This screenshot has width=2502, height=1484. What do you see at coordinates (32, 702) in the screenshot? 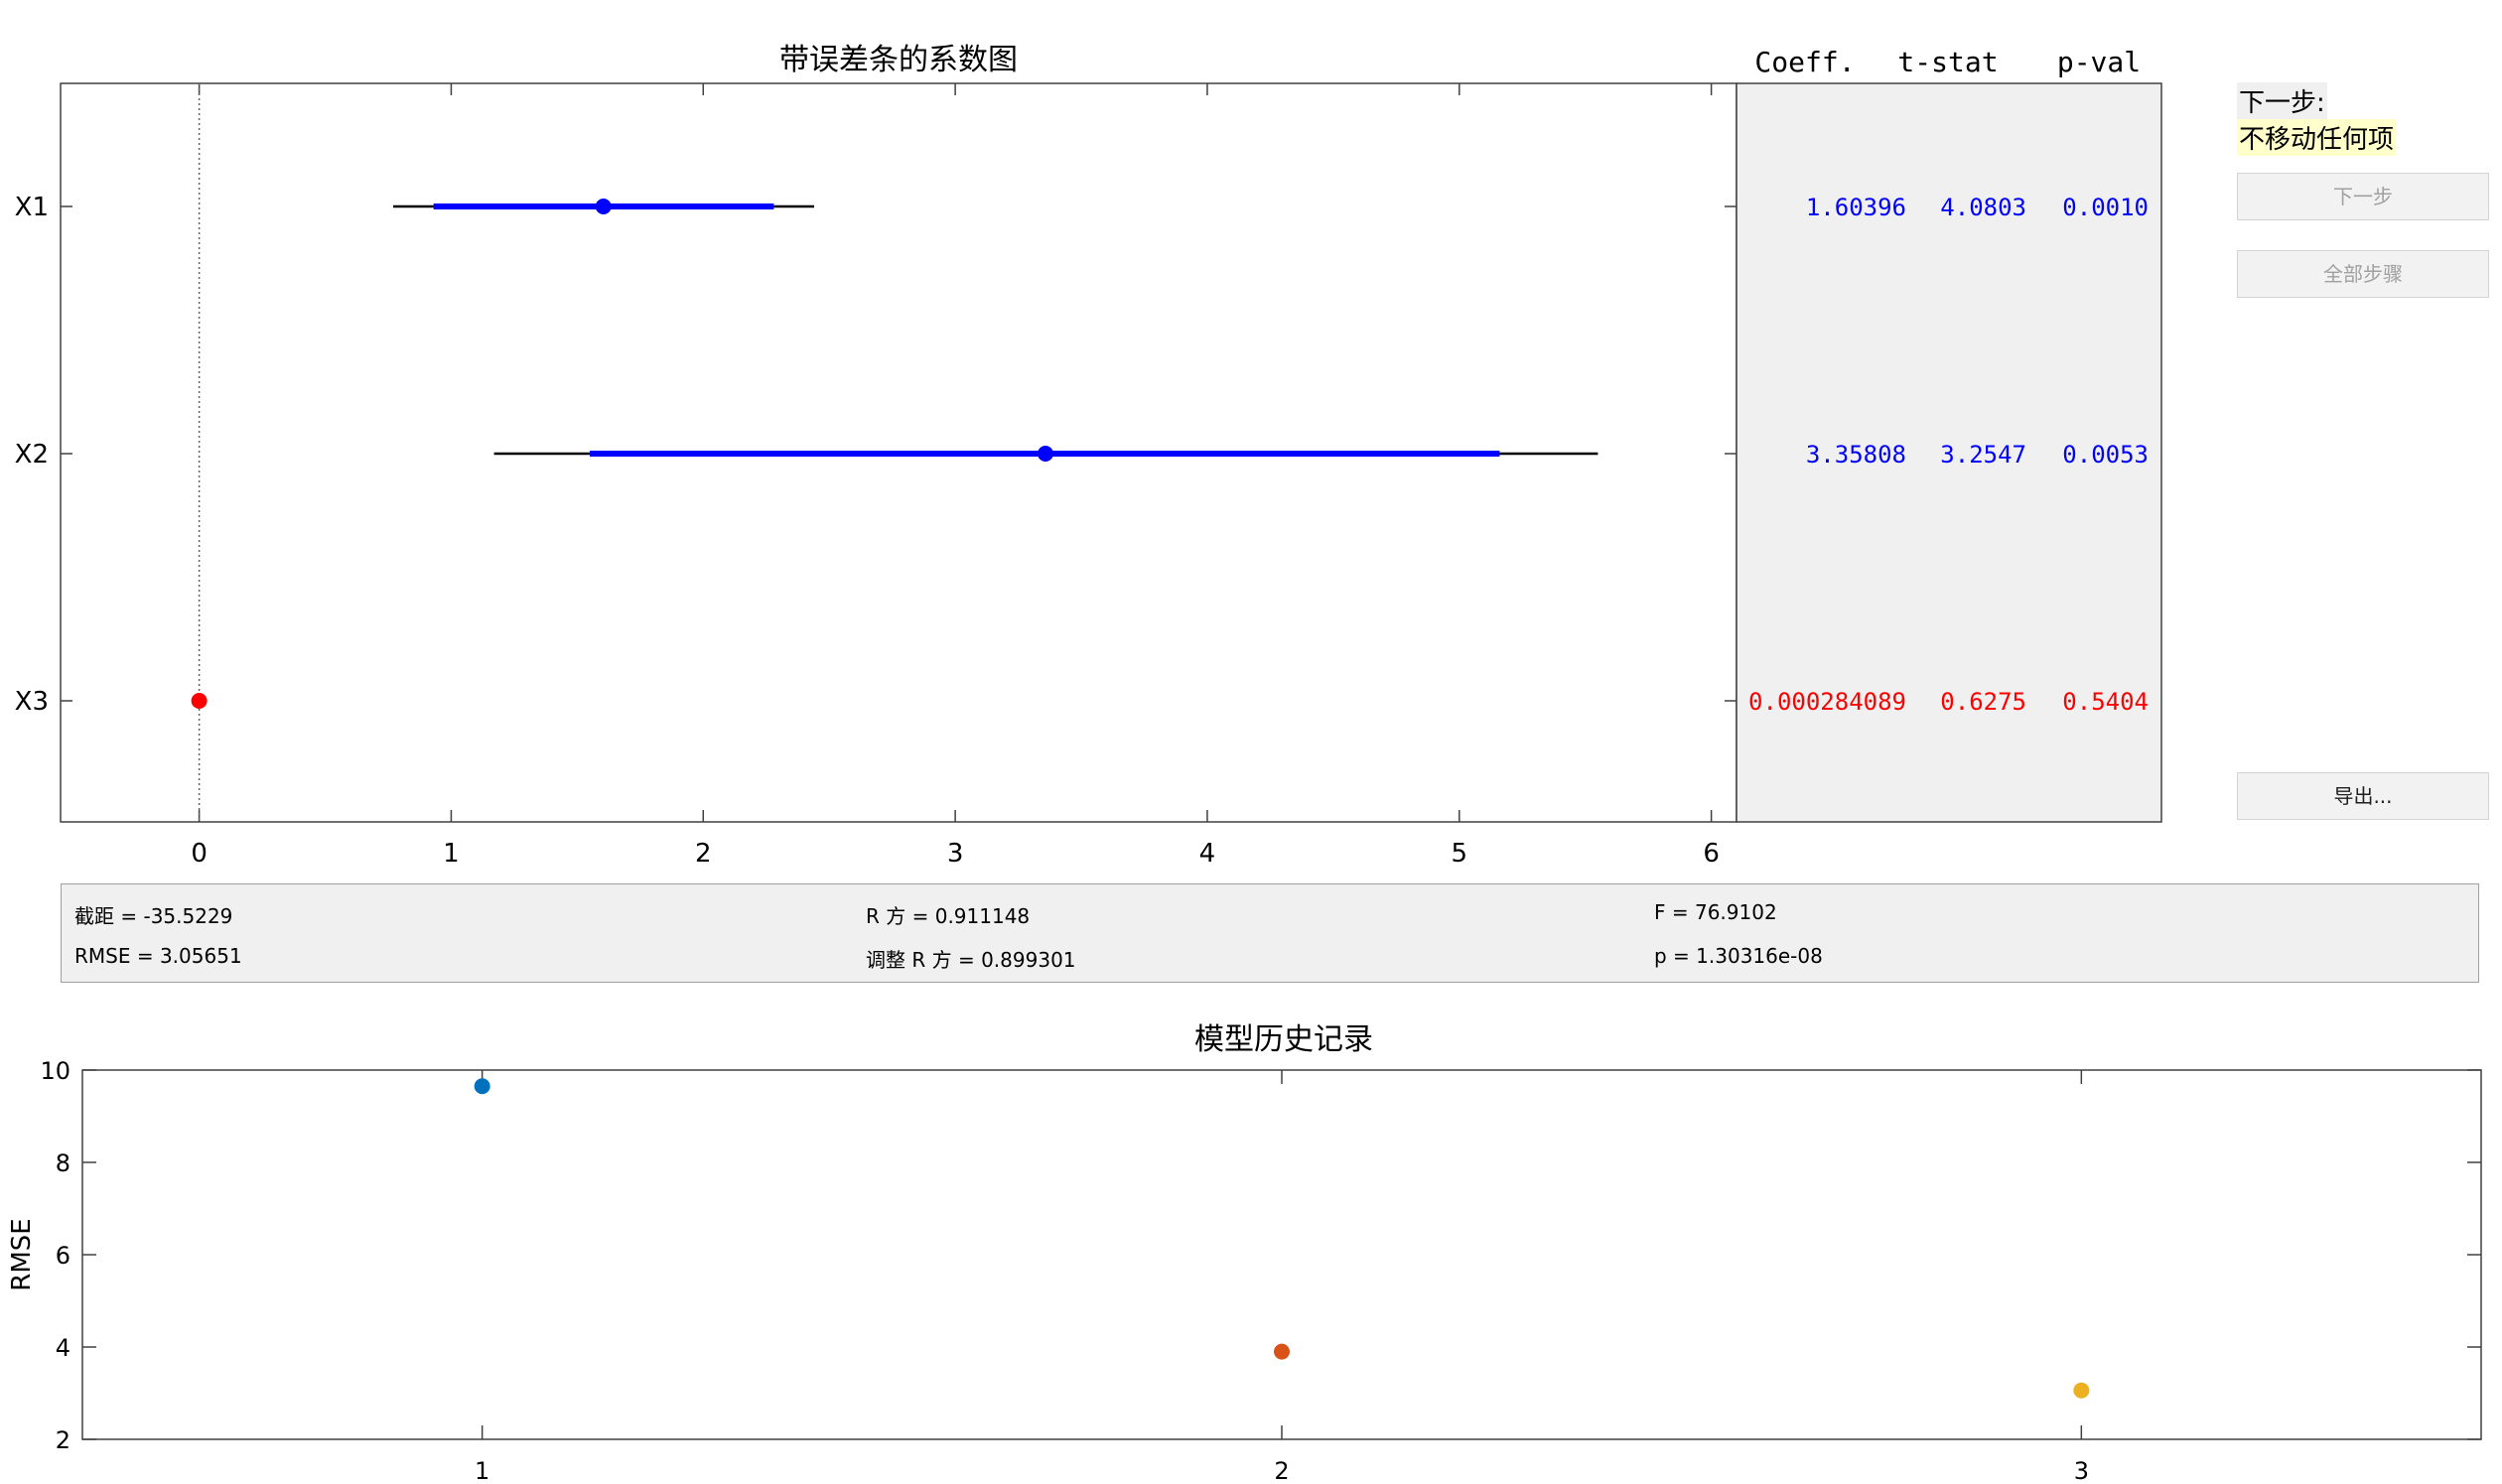
I see `coef-term-label-x3: X3` at bounding box center [32, 702].